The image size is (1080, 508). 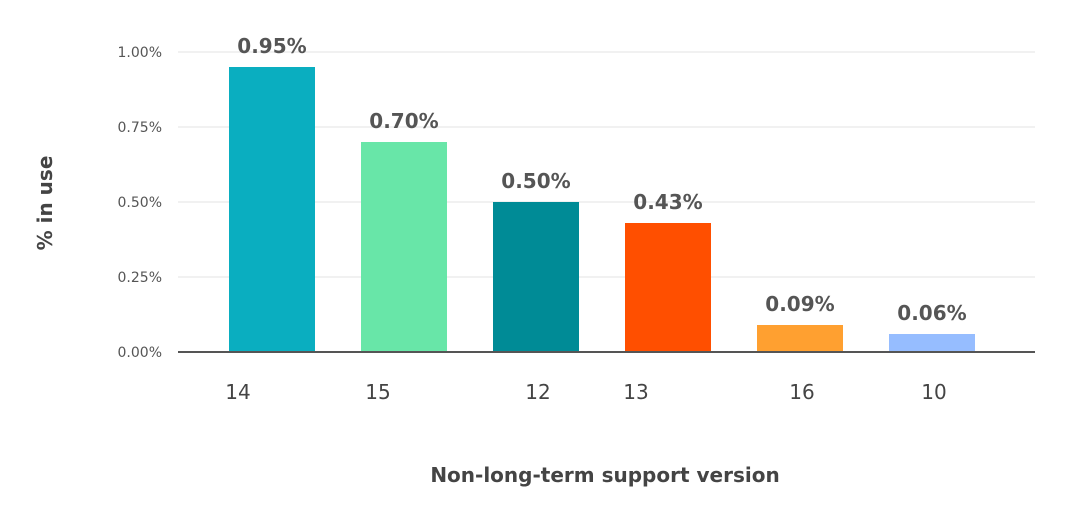 I want to click on data-label: 0.43%, so click(x=667, y=202).